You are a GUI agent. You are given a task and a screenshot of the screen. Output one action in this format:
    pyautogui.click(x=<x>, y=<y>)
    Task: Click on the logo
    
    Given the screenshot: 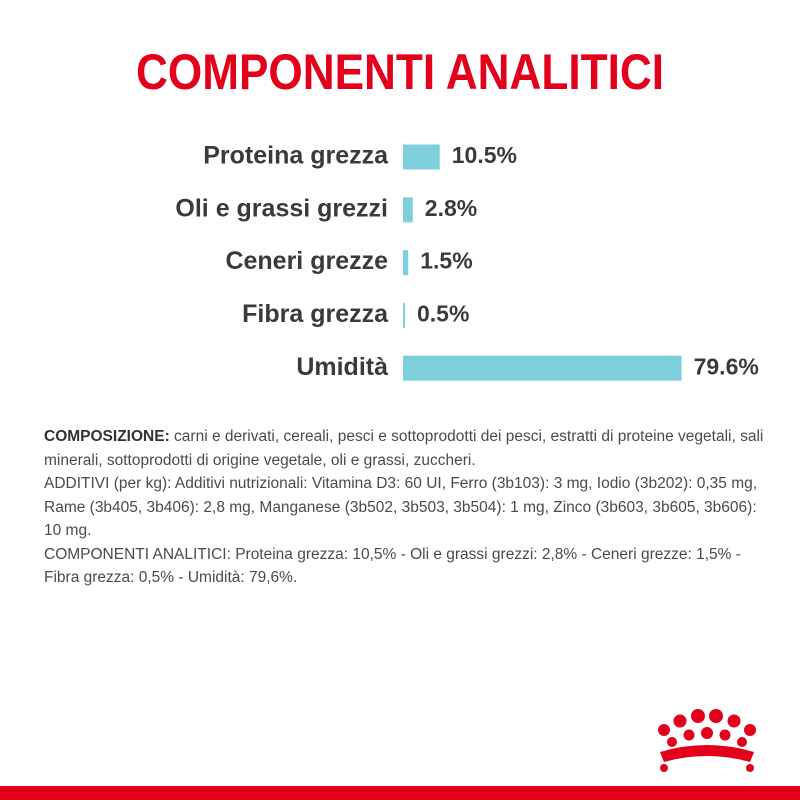 What is the action you would take?
    pyautogui.click(x=707, y=740)
    